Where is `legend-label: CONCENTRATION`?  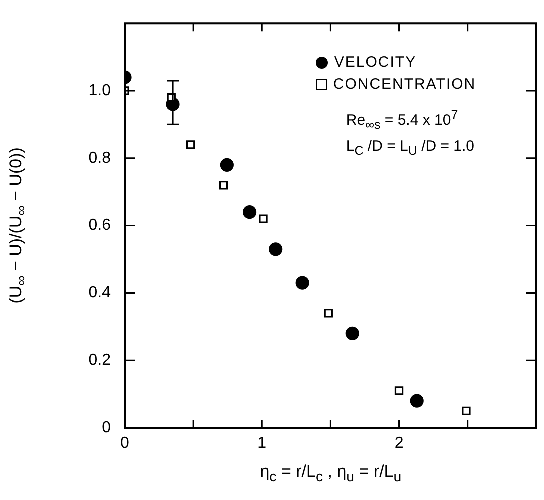
legend-label: CONCENTRATION is located at coordinates (404, 85).